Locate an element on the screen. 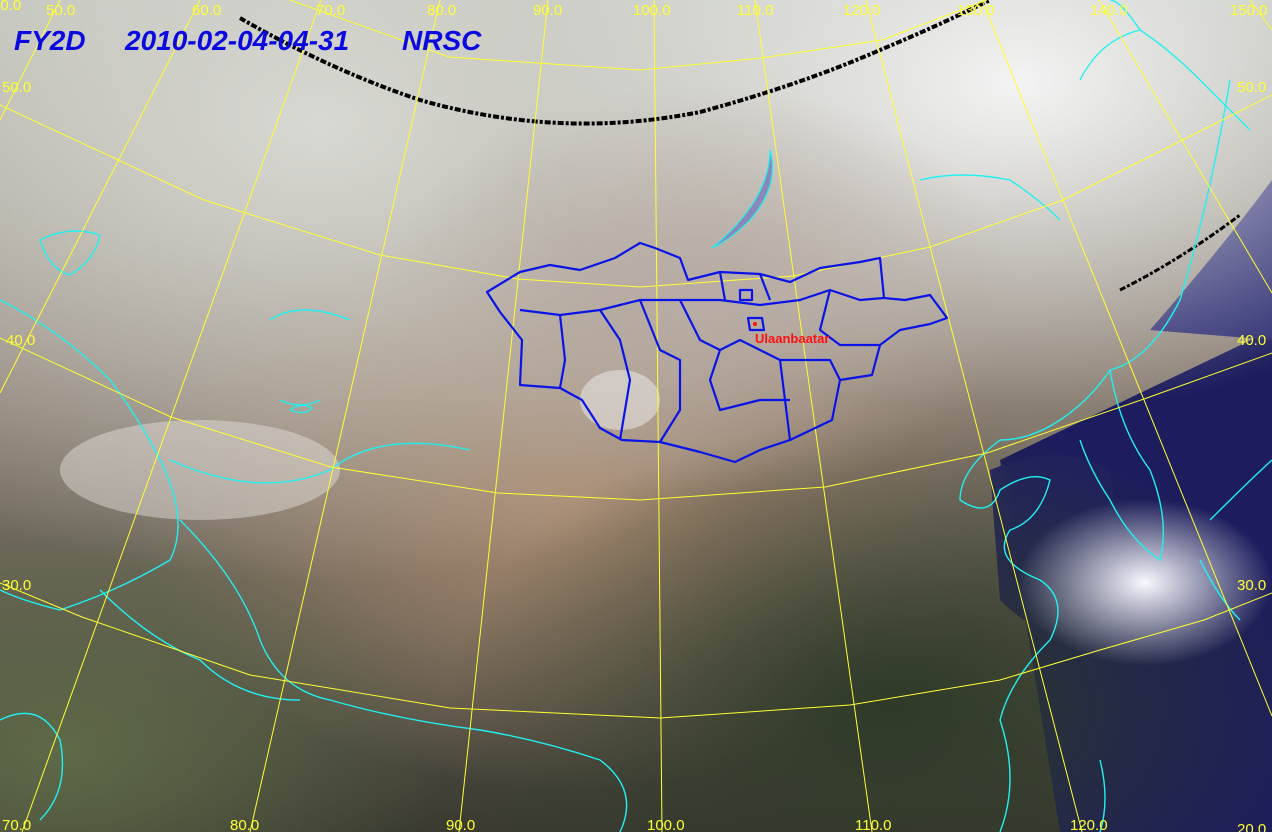 Image resolution: width=1272 pixels, height=832 pixels. mongolia-outline is located at coordinates (717, 352).